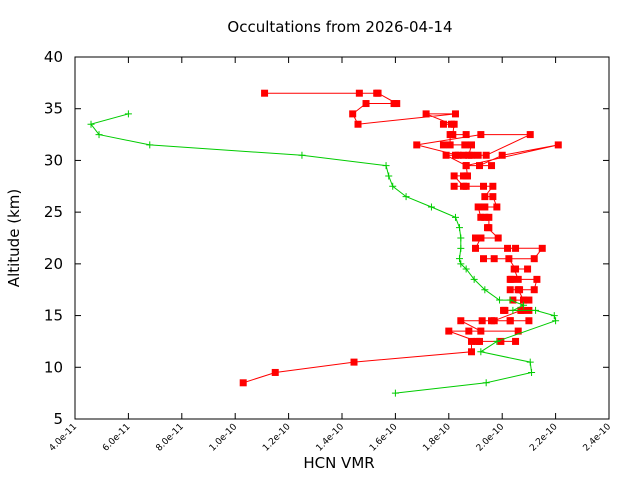 This screenshot has width=640, height=480. I want to click on x-tick-label: 1.0e-10, so click(224, 438).